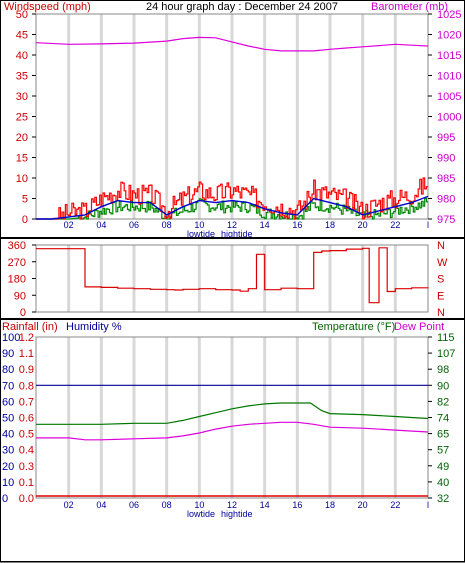 The height and width of the screenshot is (563, 465). What do you see at coordinates (26, 386) in the screenshot?
I see `rainfall-tick-label: 0.8` at bounding box center [26, 386].